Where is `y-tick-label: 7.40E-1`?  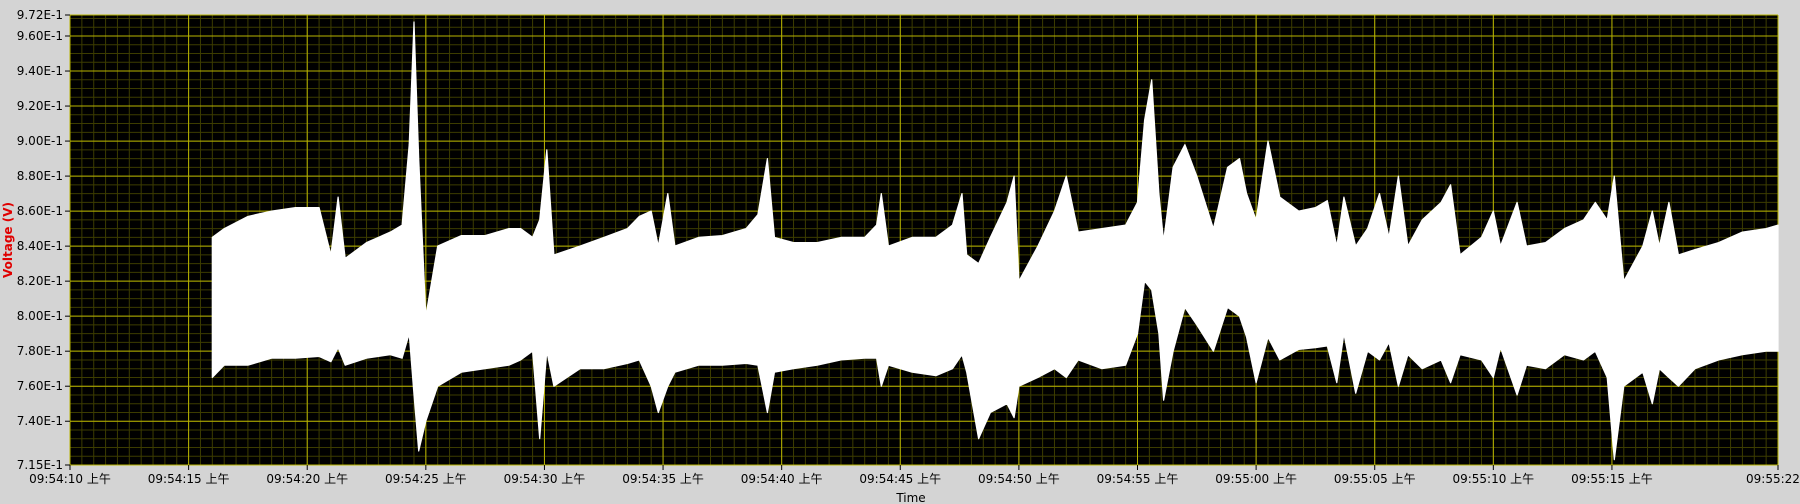
y-tick-label: 7.40E-1 is located at coordinates (40, 421).